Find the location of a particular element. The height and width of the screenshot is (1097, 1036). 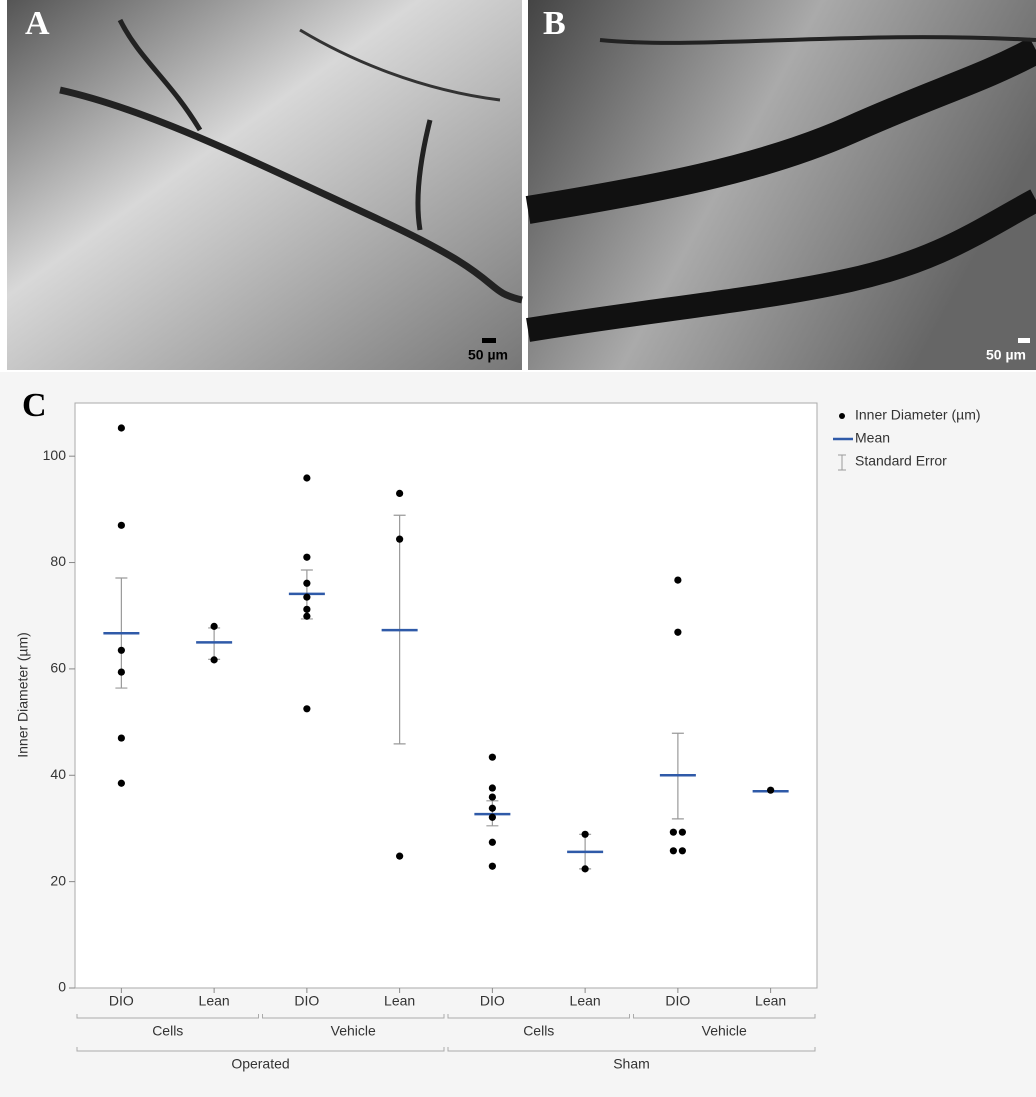

legend-label: Standard Error is located at coordinates (901, 461).